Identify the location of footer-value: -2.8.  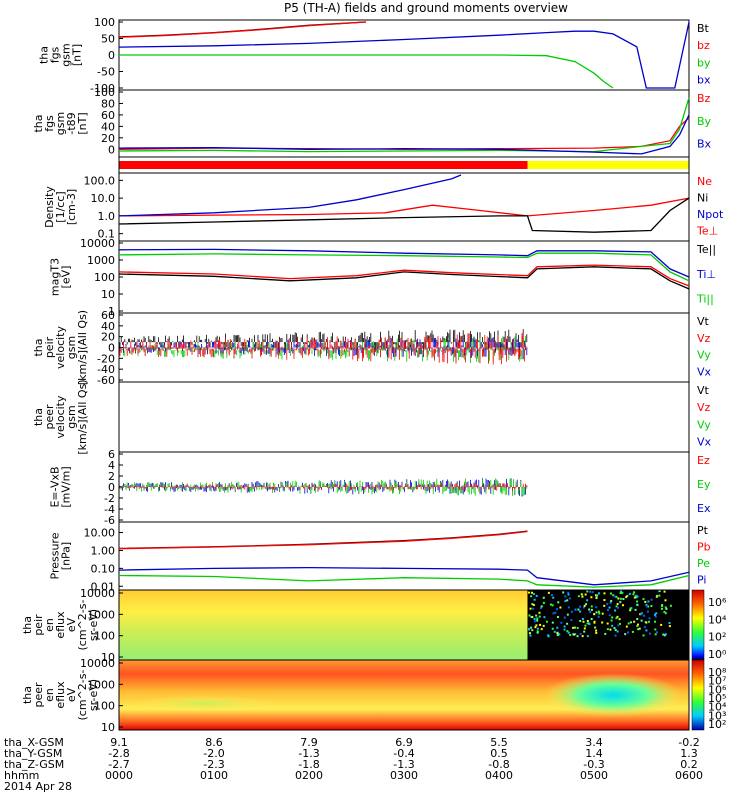
(118, 753).